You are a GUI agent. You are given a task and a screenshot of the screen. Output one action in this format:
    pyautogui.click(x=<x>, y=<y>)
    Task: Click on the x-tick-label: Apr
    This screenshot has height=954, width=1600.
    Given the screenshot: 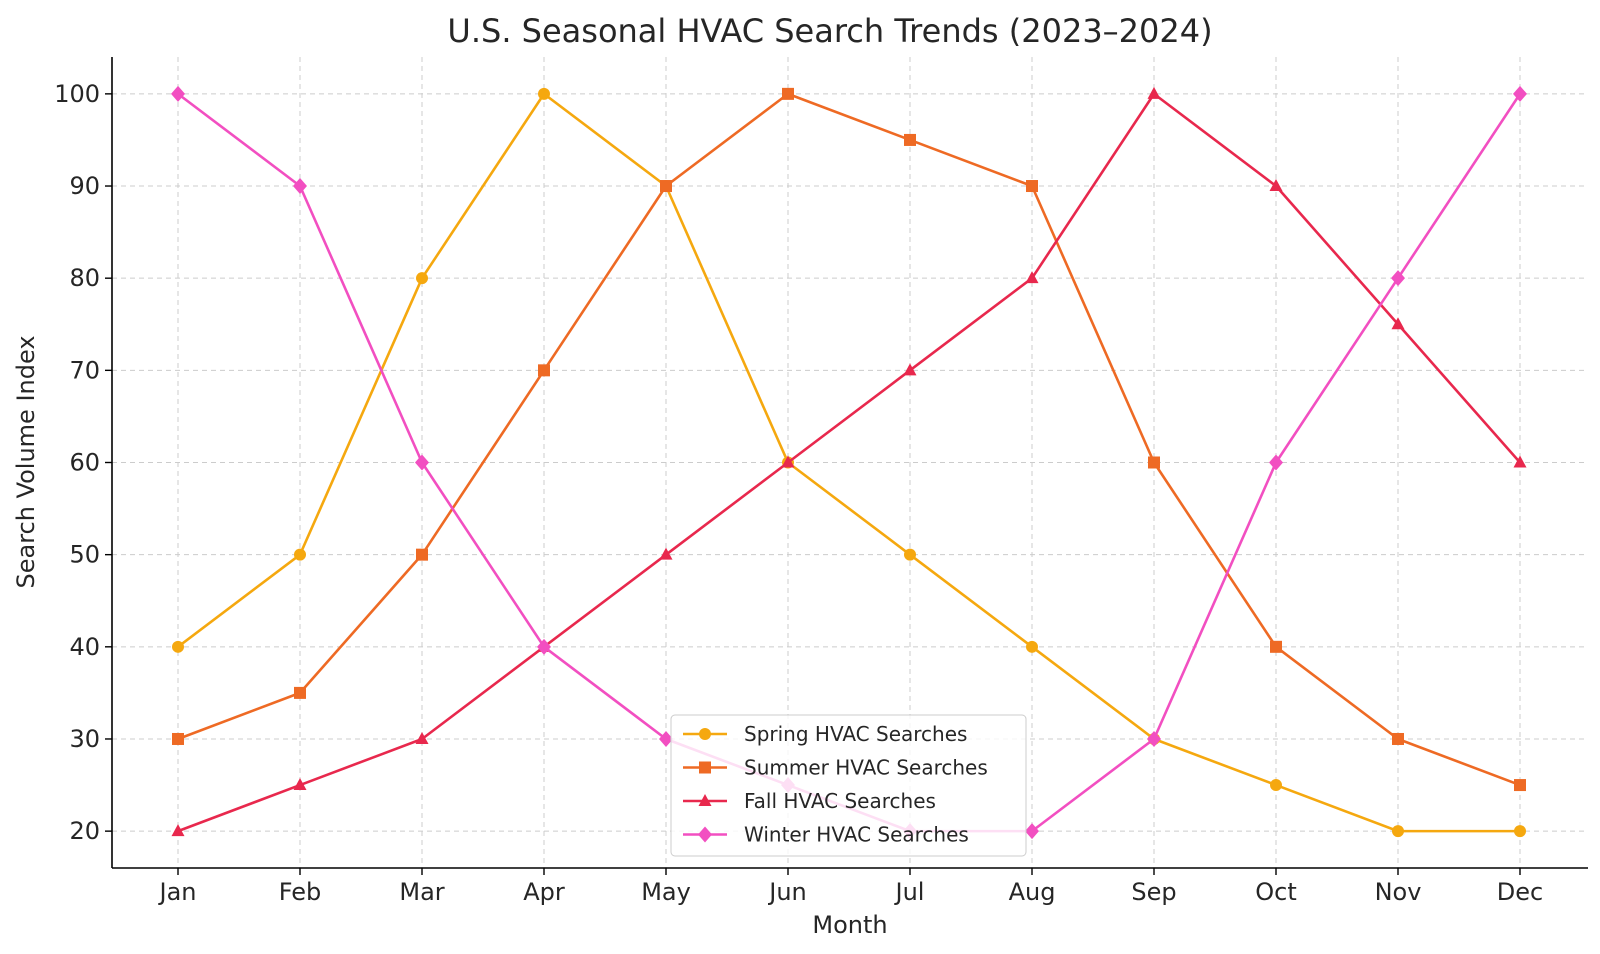 What is the action you would take?
    pyautogui.click(x=544, y=892)
    